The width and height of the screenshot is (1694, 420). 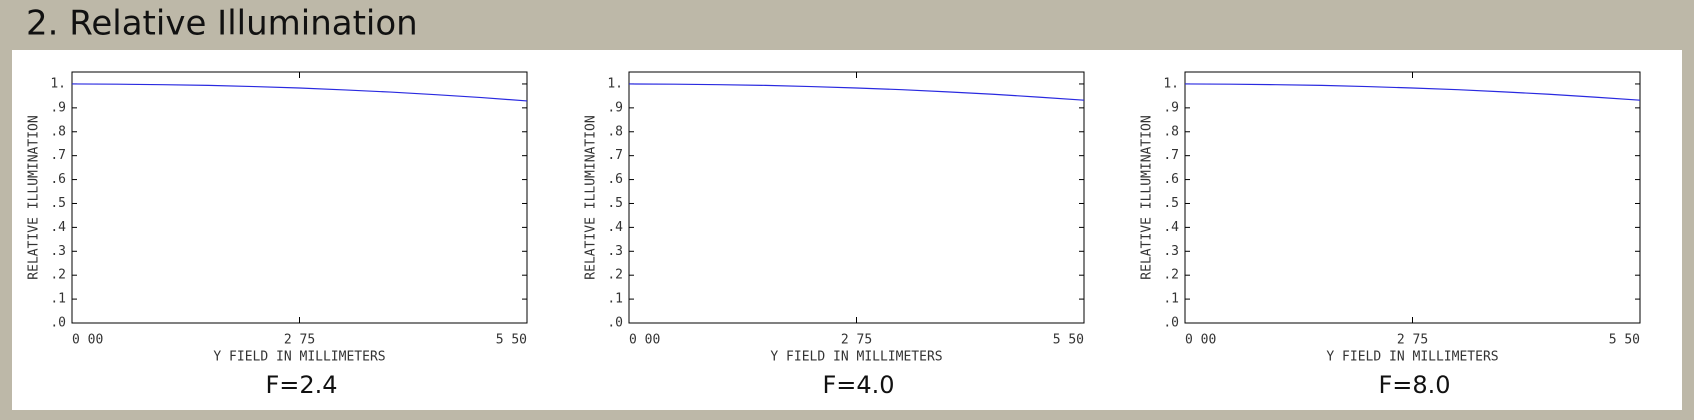 What do you see at coordinates (222, 24) in the screenshot?
I see `slide-title: 2. Relative Illumination` at bounding box center [222, 24].